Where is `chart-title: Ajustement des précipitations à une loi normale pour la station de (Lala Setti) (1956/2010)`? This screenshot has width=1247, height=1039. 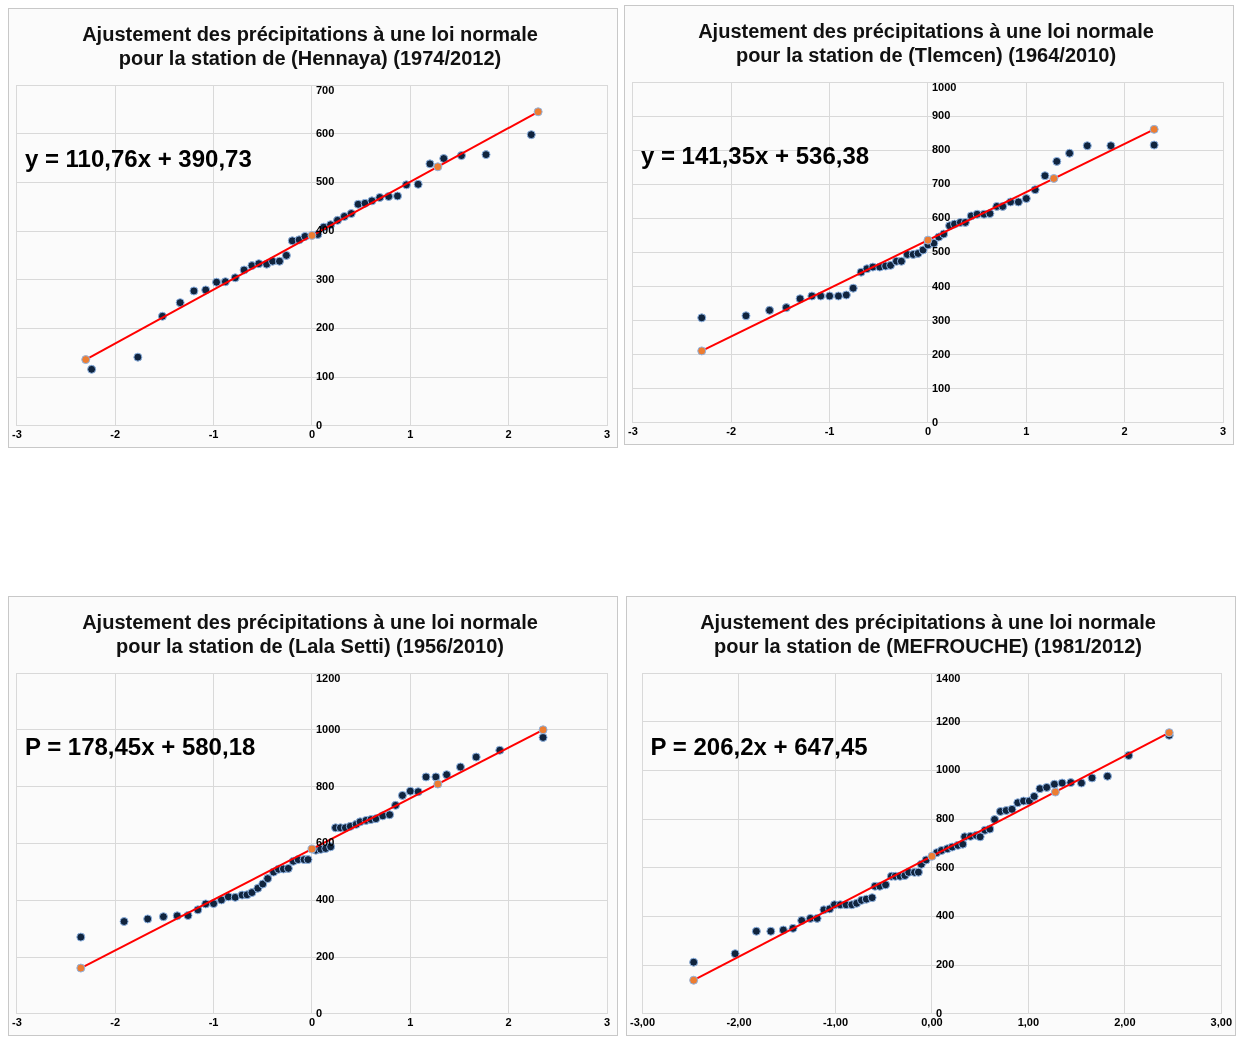 chart-title: Ajustement des précipitations à une loi normale pour la station de (Lala Setti) (1956/2010) is located at coordinates (310, 633).